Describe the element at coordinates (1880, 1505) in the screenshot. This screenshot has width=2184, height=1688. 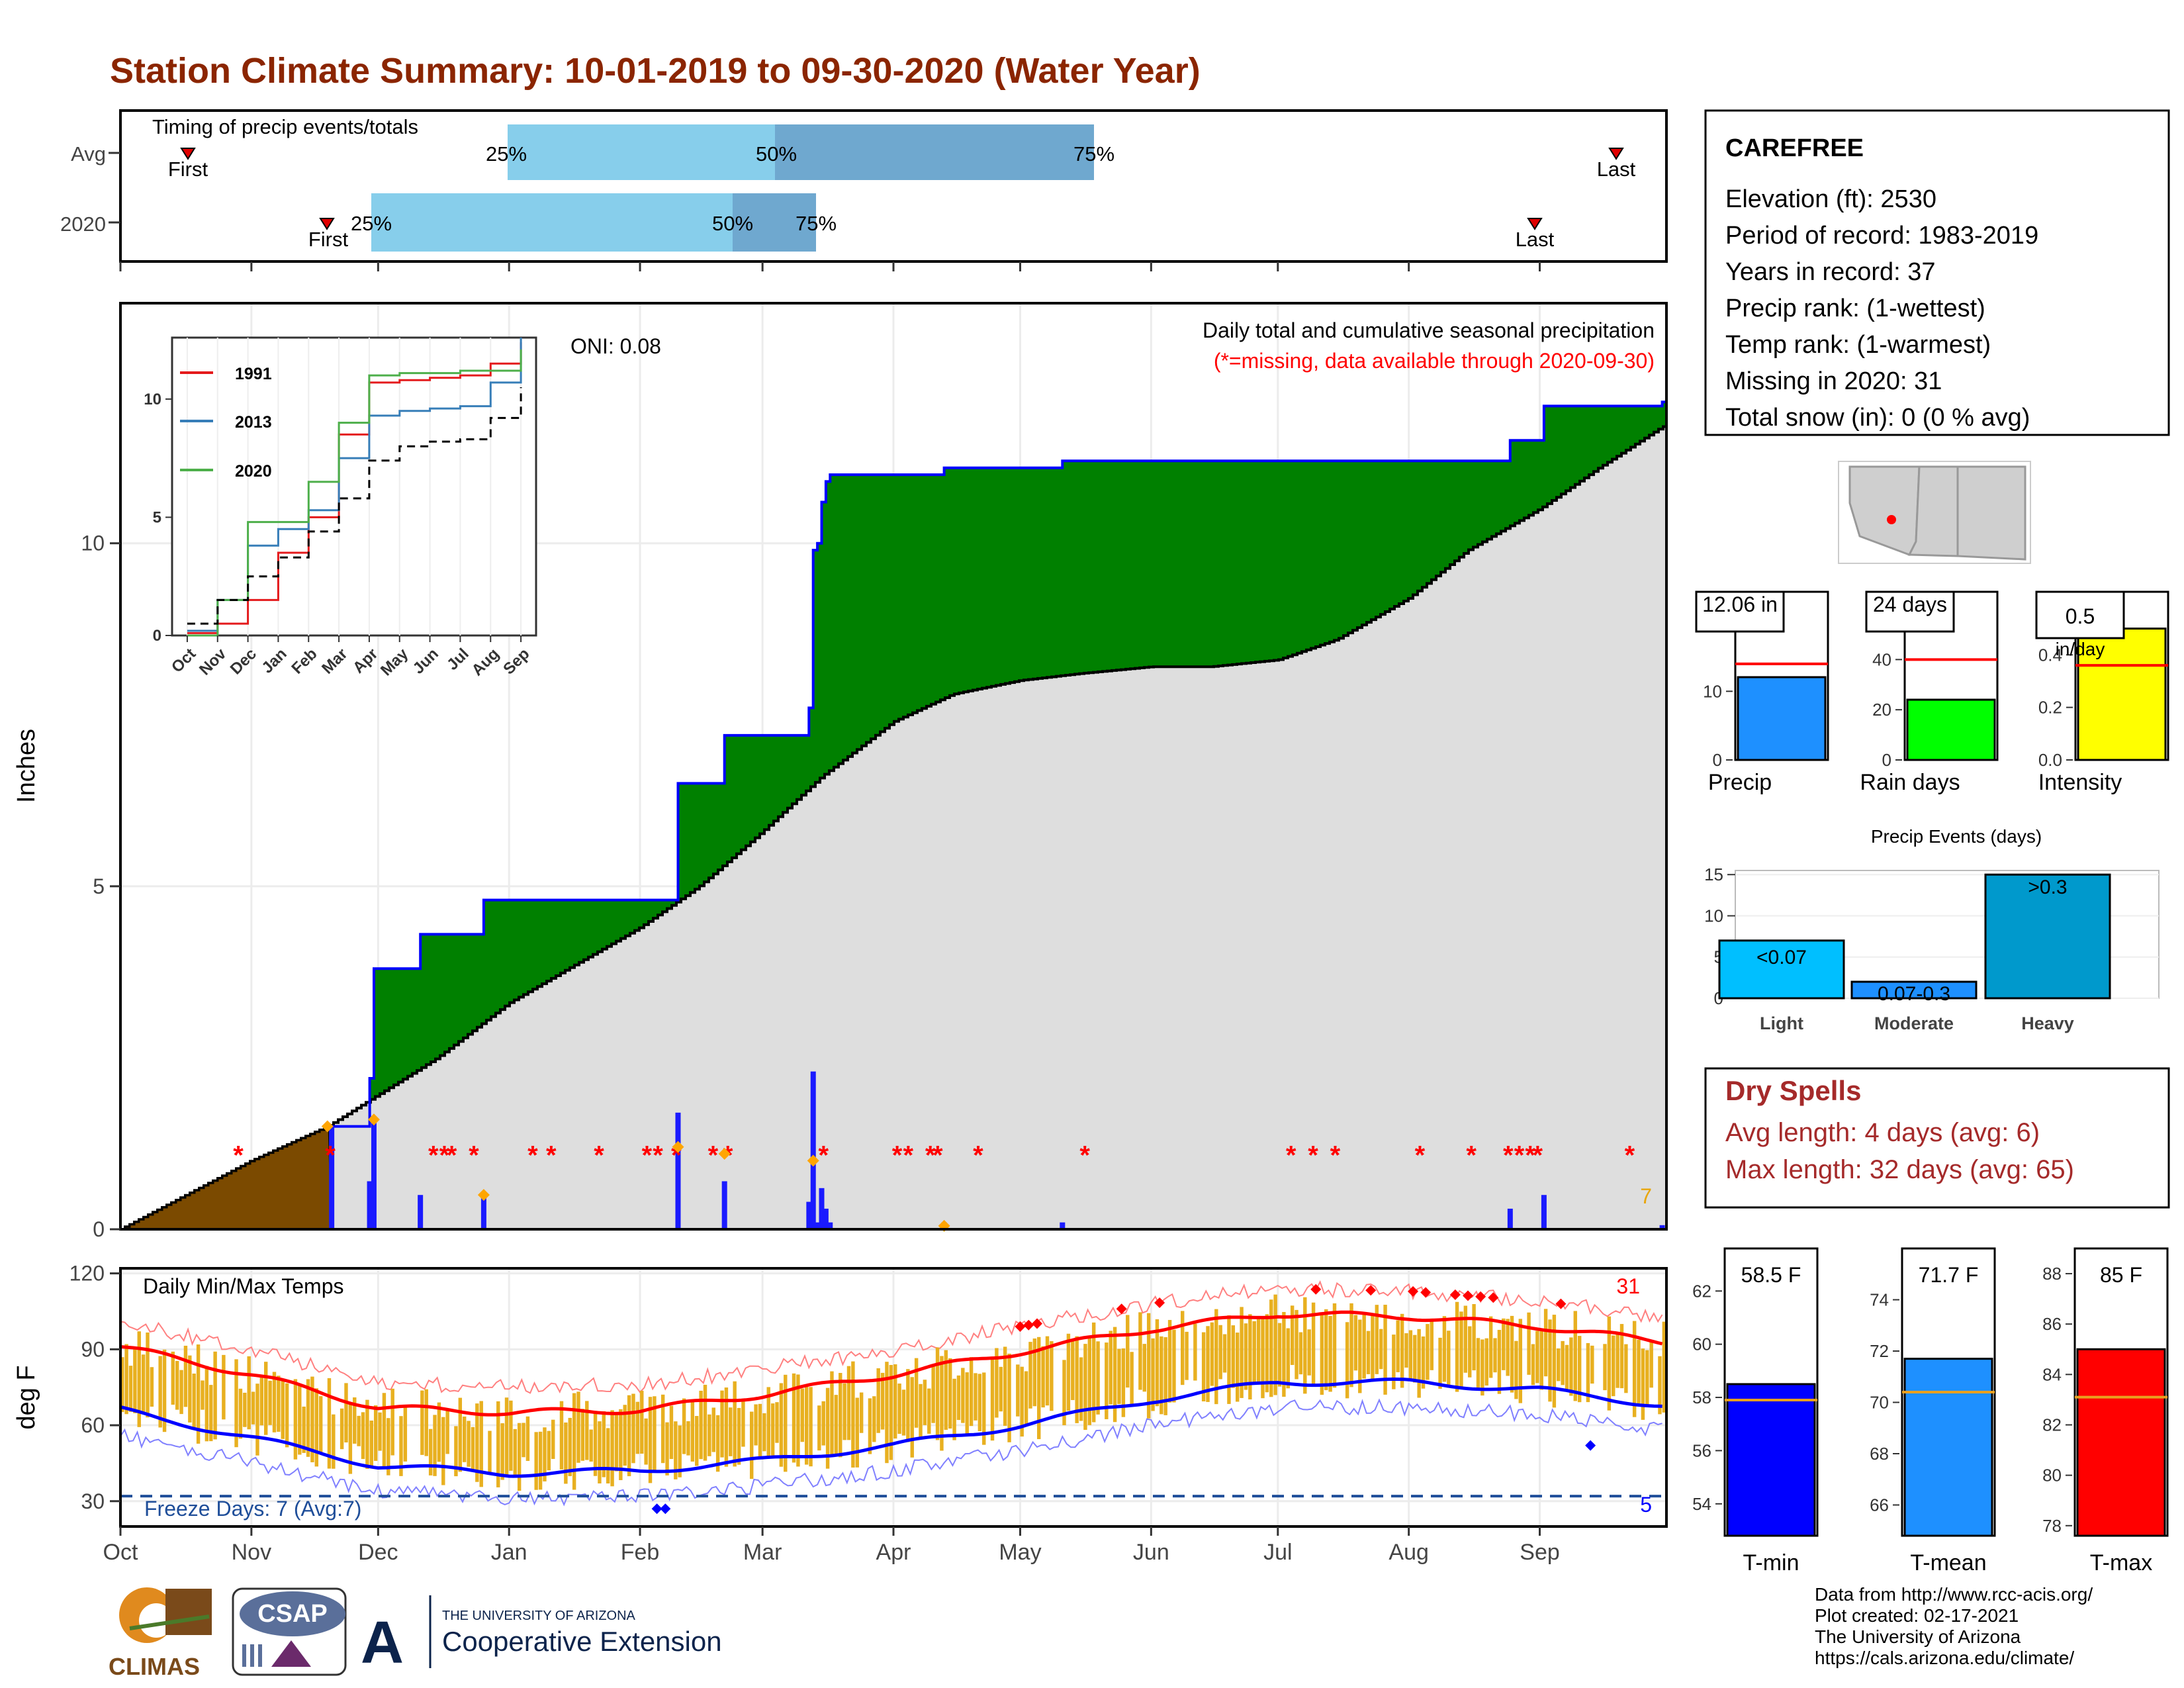
I see `temp-mini-tick-label: 66` at that location.